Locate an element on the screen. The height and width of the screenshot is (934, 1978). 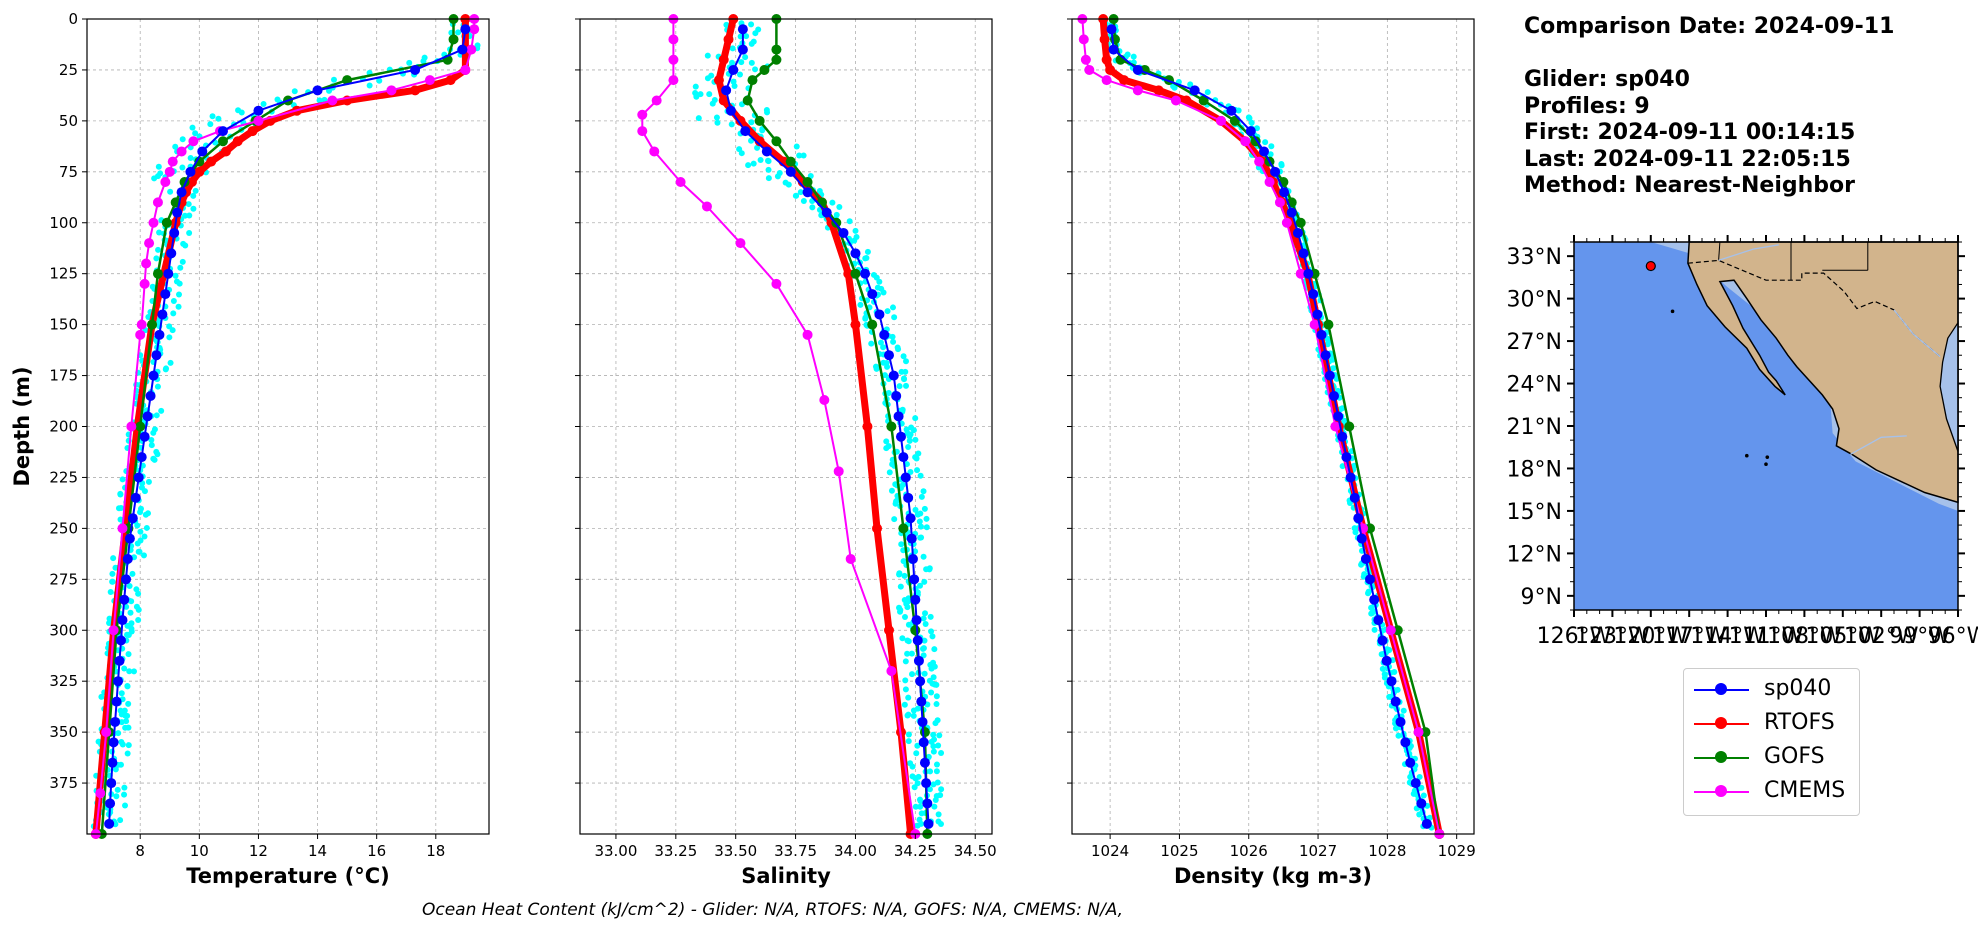
legend-swatch-marker is located at coordinates (1721, 791).